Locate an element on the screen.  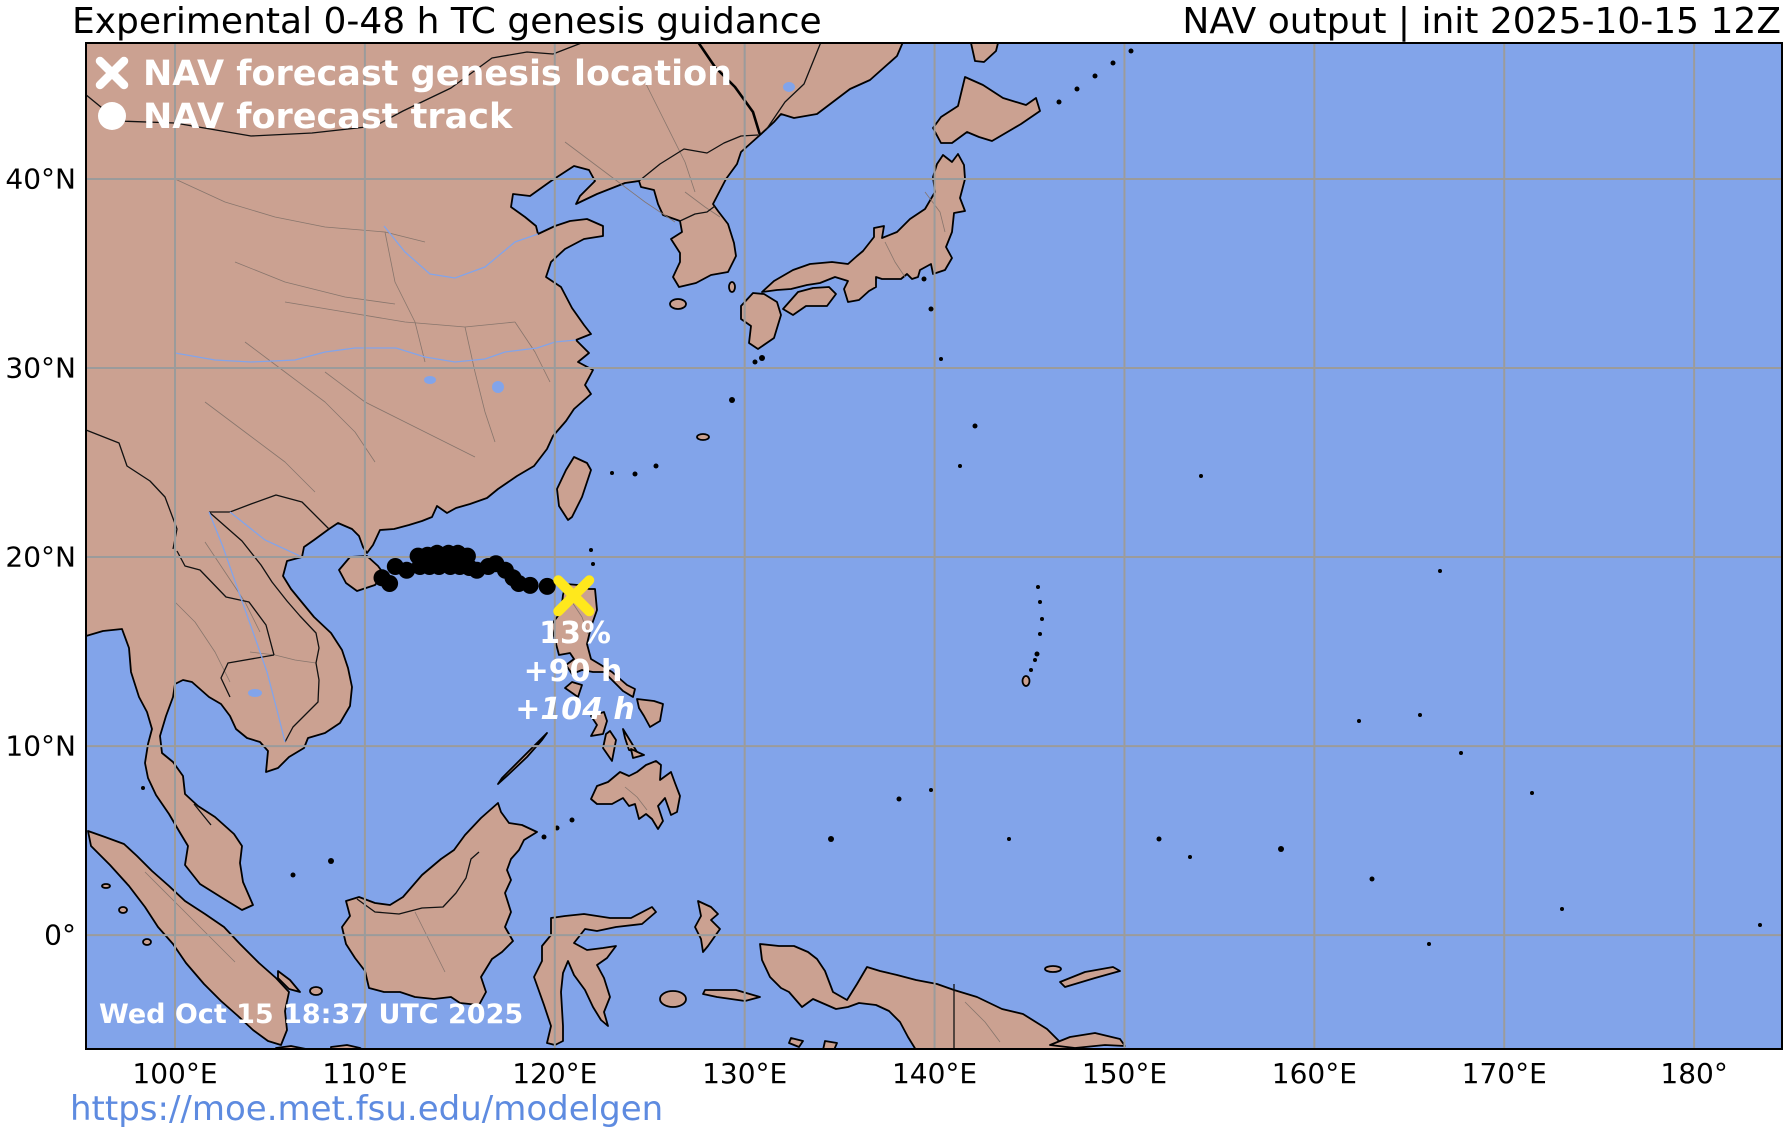
lon-tick-label: 150°E is located at coordinates (1124, 1073).